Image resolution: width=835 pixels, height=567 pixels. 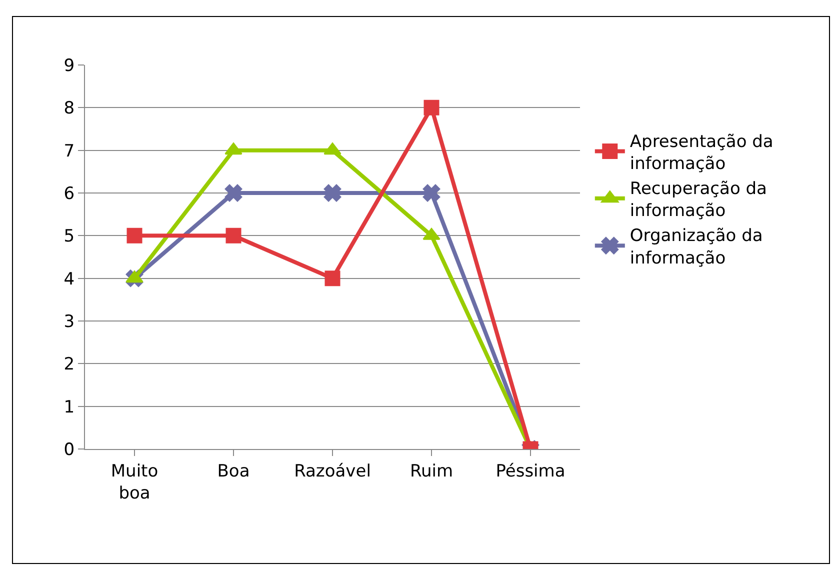 What do you see at coordinates (69, 279) in the screenshot?
I see `y-tick-label: 4` at bounding box center [69, 279].